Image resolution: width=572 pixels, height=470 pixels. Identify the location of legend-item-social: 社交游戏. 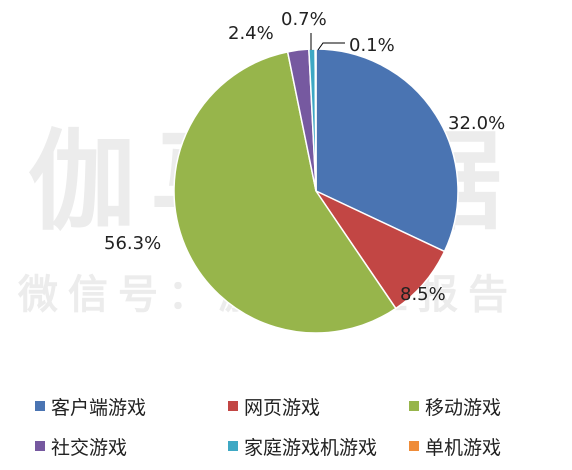
(81, 446).